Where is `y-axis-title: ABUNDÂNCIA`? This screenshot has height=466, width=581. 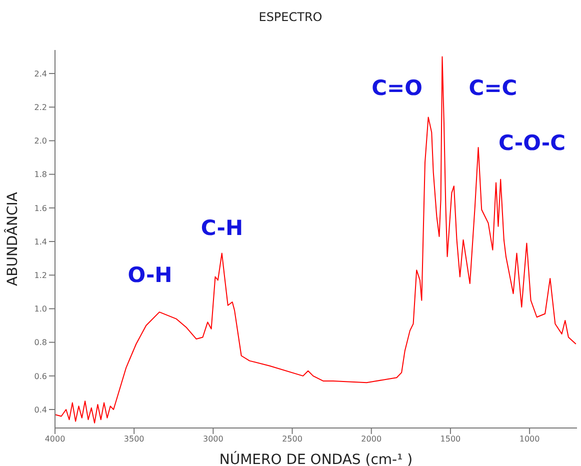 y-axis-title: ABUNDÂNCIA is located at coordinates (12, 239).